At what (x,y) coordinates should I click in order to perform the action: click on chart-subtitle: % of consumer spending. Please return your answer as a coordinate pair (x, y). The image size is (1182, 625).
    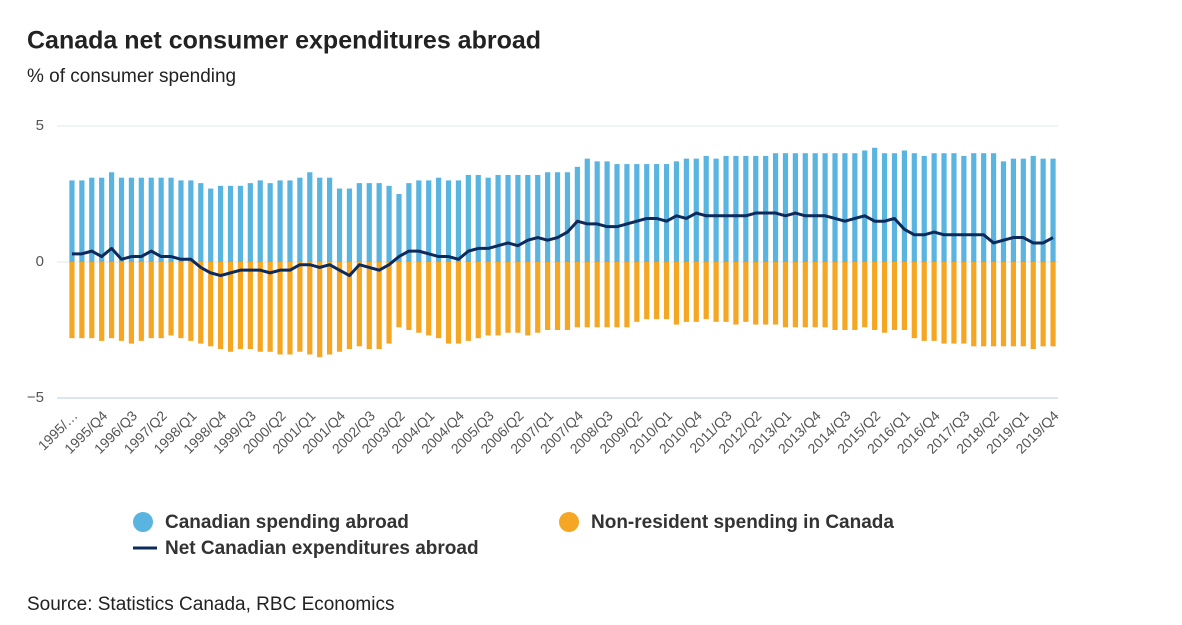
    Looking at the image, I should click on (131, 76).